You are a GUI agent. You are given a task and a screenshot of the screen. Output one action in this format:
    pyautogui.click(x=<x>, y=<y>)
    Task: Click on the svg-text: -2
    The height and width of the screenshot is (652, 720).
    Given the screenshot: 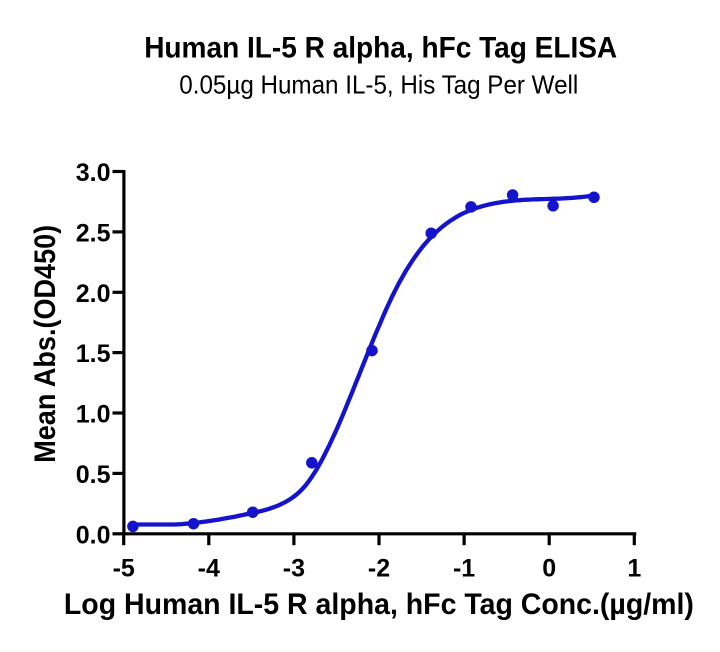 What is the action you would take?
    pyautogui.click(x=379, y=569)
    